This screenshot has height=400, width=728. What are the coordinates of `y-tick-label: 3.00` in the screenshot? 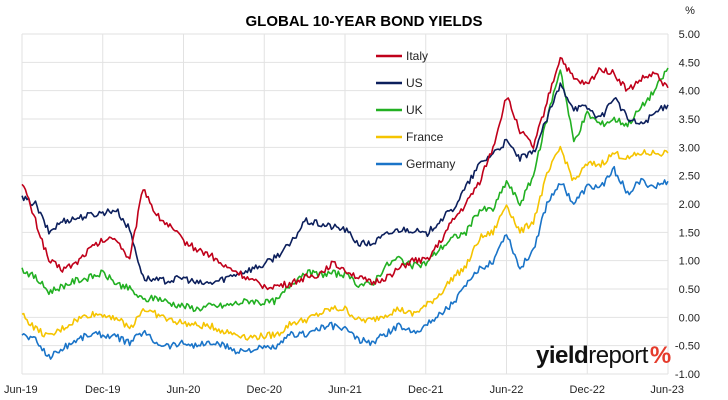 It's located at (689, 148).